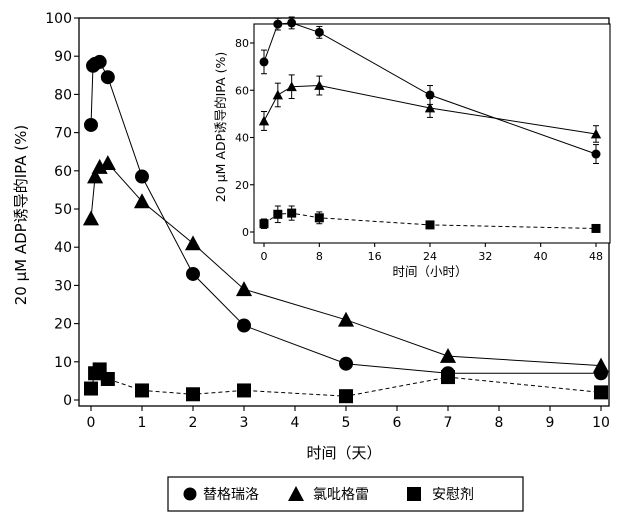 Image resolution: width=629 pixels, height=516 pixels. I want to click on main-y-tick-label: 20, so click(63, 325).